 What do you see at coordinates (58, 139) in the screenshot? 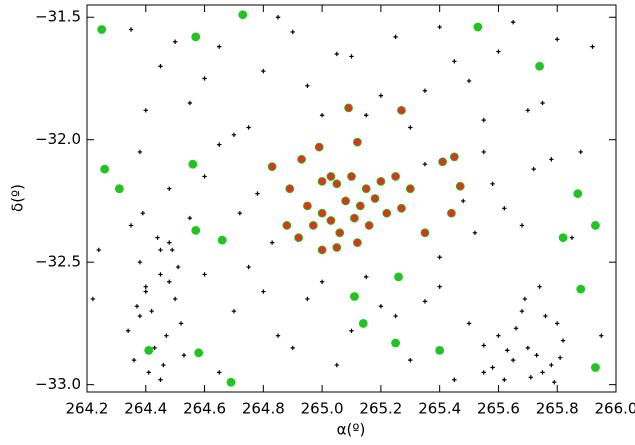
I see `y-tick-label: −32.0` at bounding box center [58, 139].